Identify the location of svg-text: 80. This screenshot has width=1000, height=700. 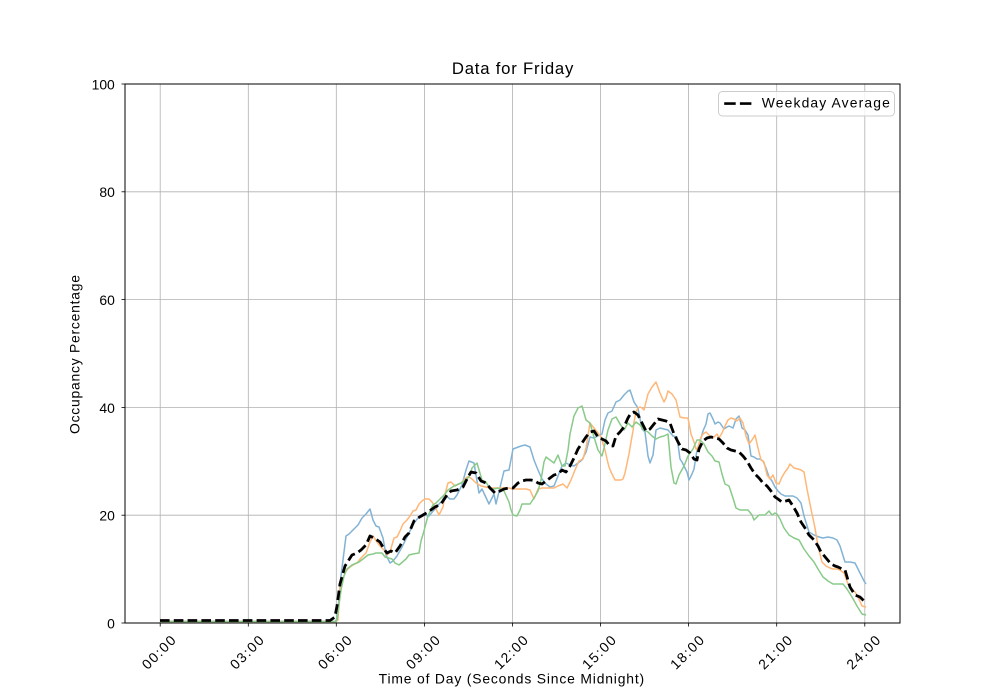
(107, 192).